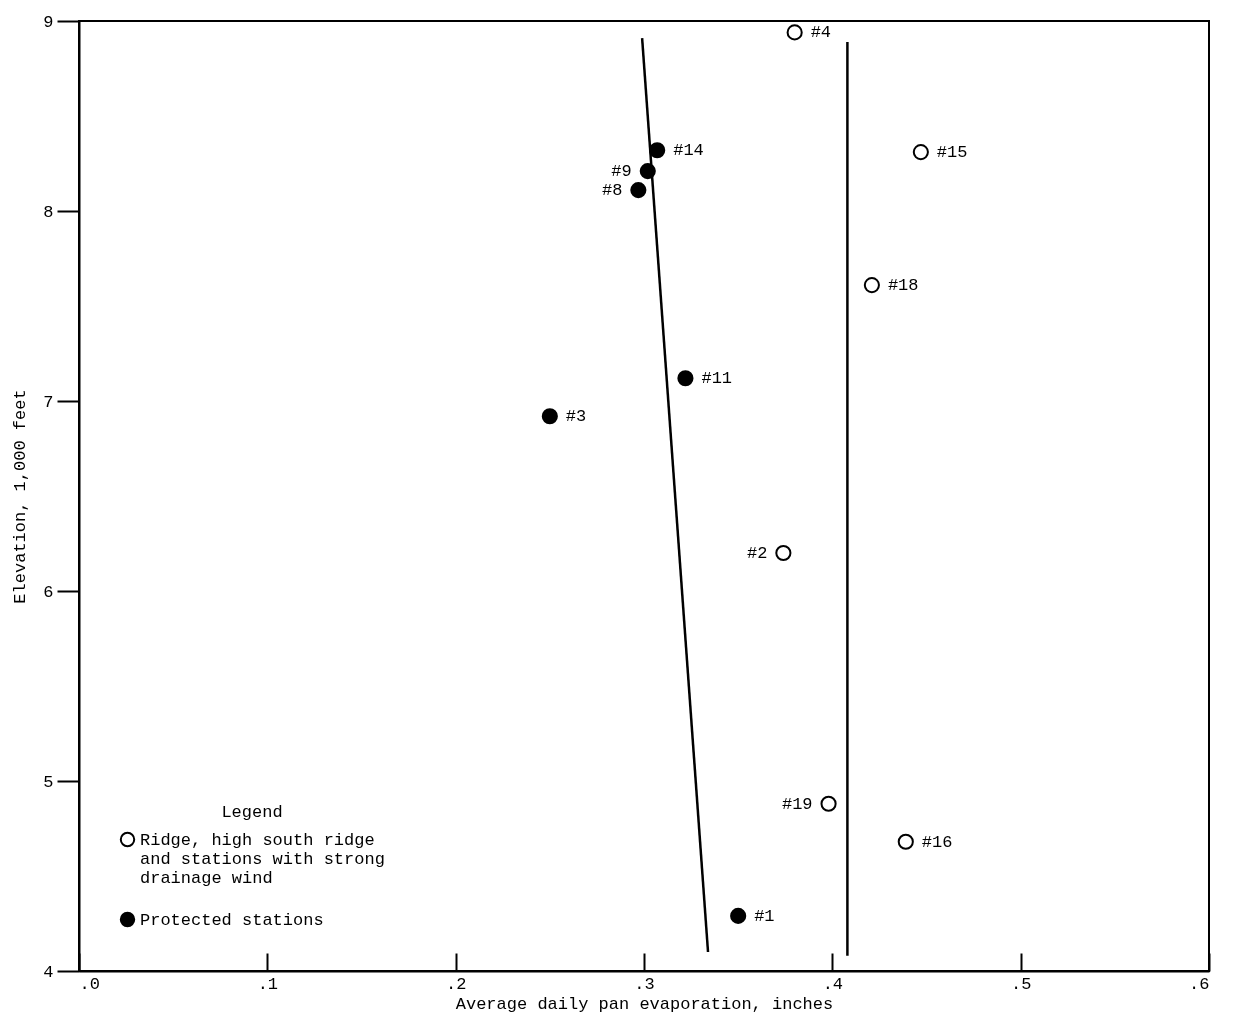 Image resolution: width=1253 pixels, height=1035 pixels. Describe the element at coordinates (937, 842) in the screenshot. I see `annotation: #16` at that location.